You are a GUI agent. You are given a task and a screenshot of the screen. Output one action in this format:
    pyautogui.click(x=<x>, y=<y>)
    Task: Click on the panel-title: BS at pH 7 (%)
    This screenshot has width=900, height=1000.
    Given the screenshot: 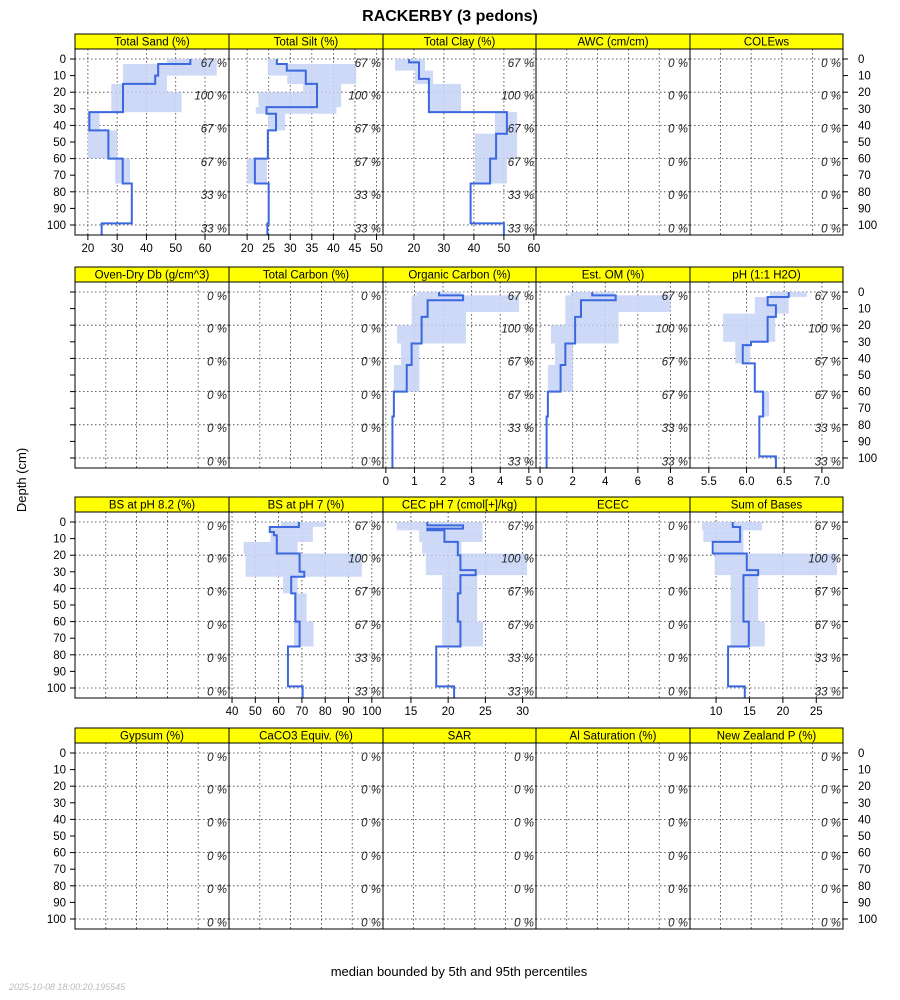 What is the action you would take?
    pyautogui.click(x=306, y=506)
    